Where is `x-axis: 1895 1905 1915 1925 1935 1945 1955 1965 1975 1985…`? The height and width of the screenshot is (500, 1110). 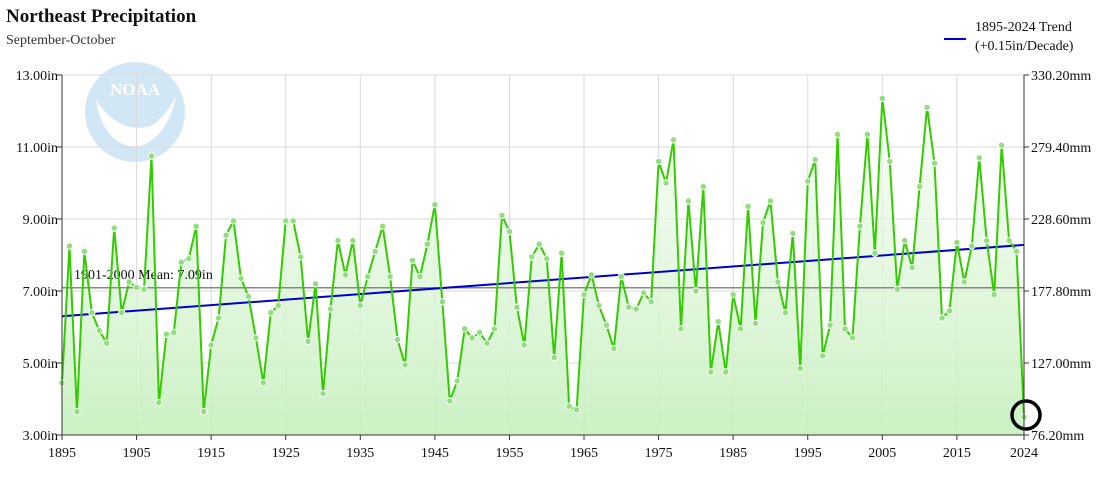 x-axis: 1895 1905 1915 1925 1935 1945 1955 1965 1975 1985… is located at coordinates (543, 448).